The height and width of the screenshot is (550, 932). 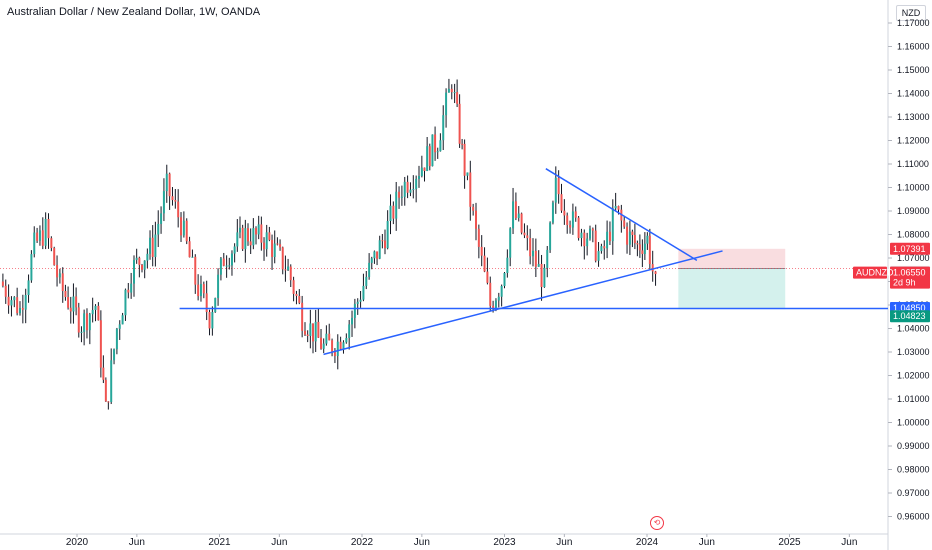 I want to click on symbol-price-value: 1.06550, so click(x=909, y=273).